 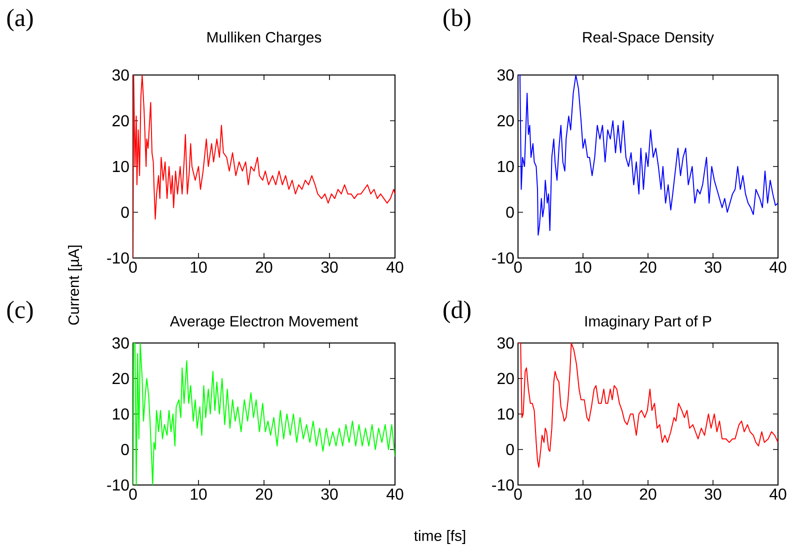 What do you see at coordinates (20, 312) in the screenshot?
I see `text: (c)` at bounding box center [20, 312].